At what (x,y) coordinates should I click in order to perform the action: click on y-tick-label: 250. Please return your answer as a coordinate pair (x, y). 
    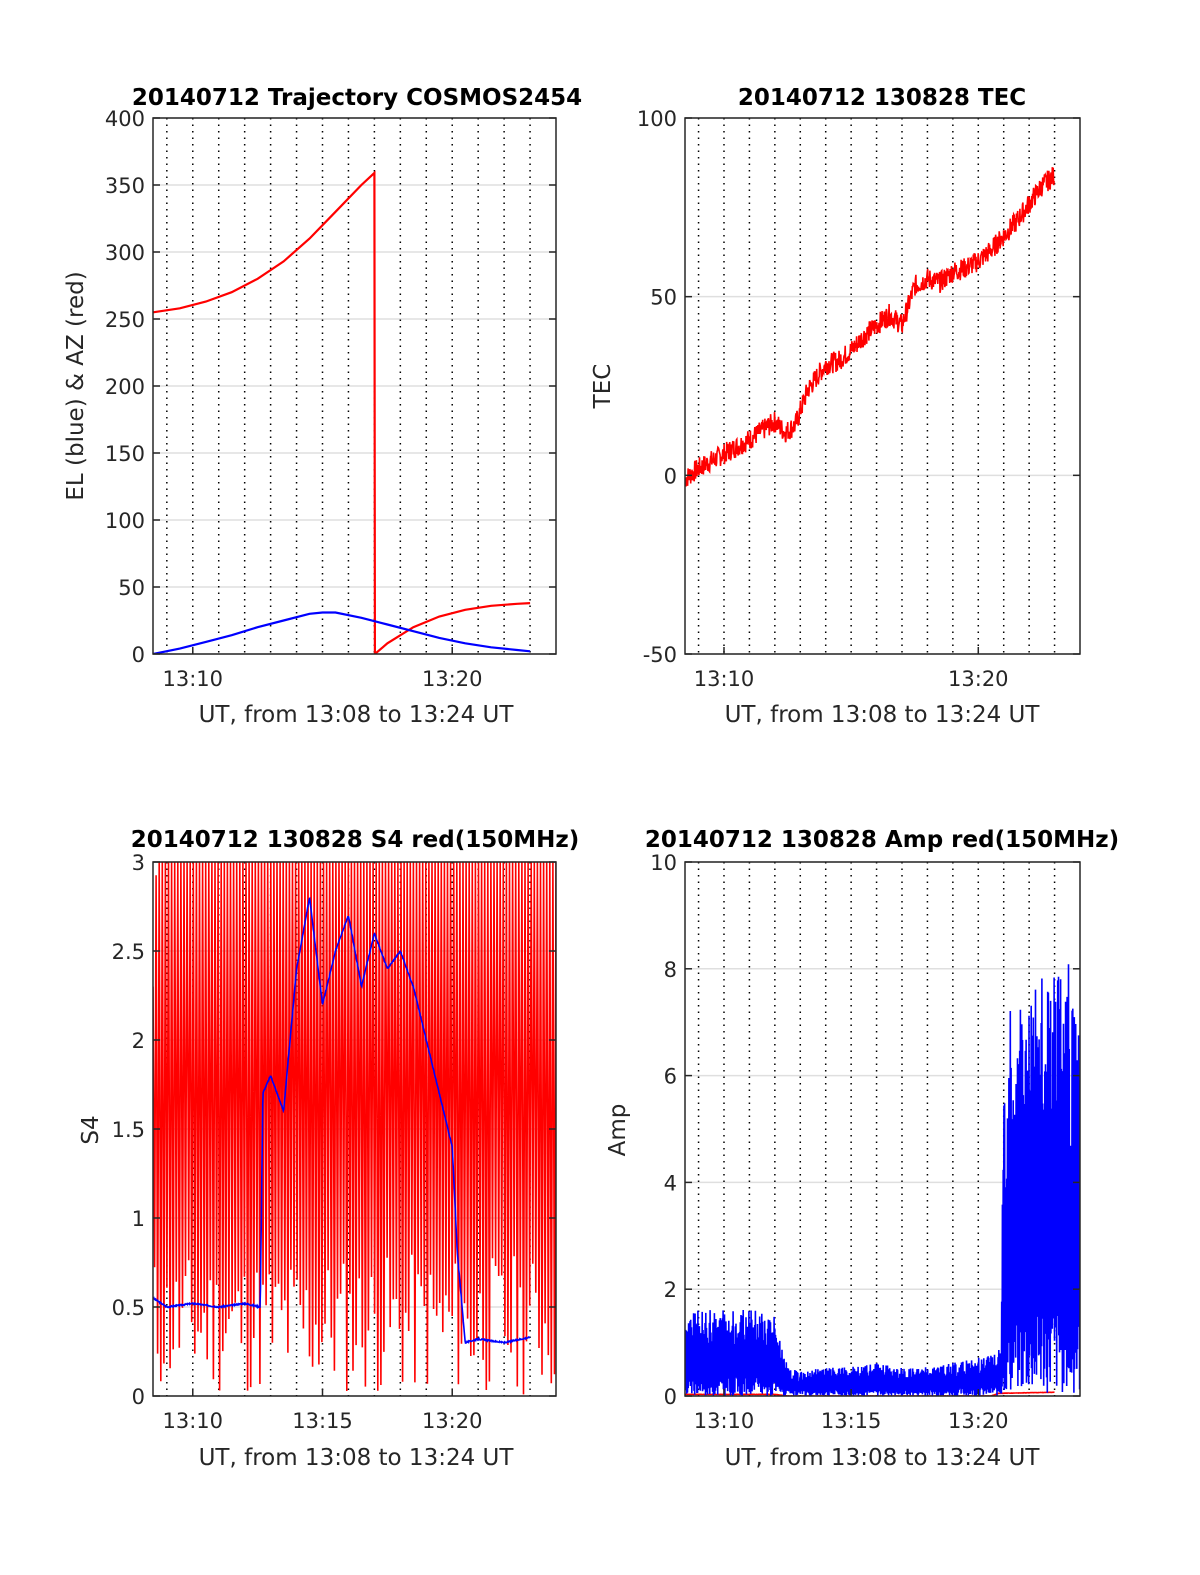
    Looking at the image, I should click on (125, 320).